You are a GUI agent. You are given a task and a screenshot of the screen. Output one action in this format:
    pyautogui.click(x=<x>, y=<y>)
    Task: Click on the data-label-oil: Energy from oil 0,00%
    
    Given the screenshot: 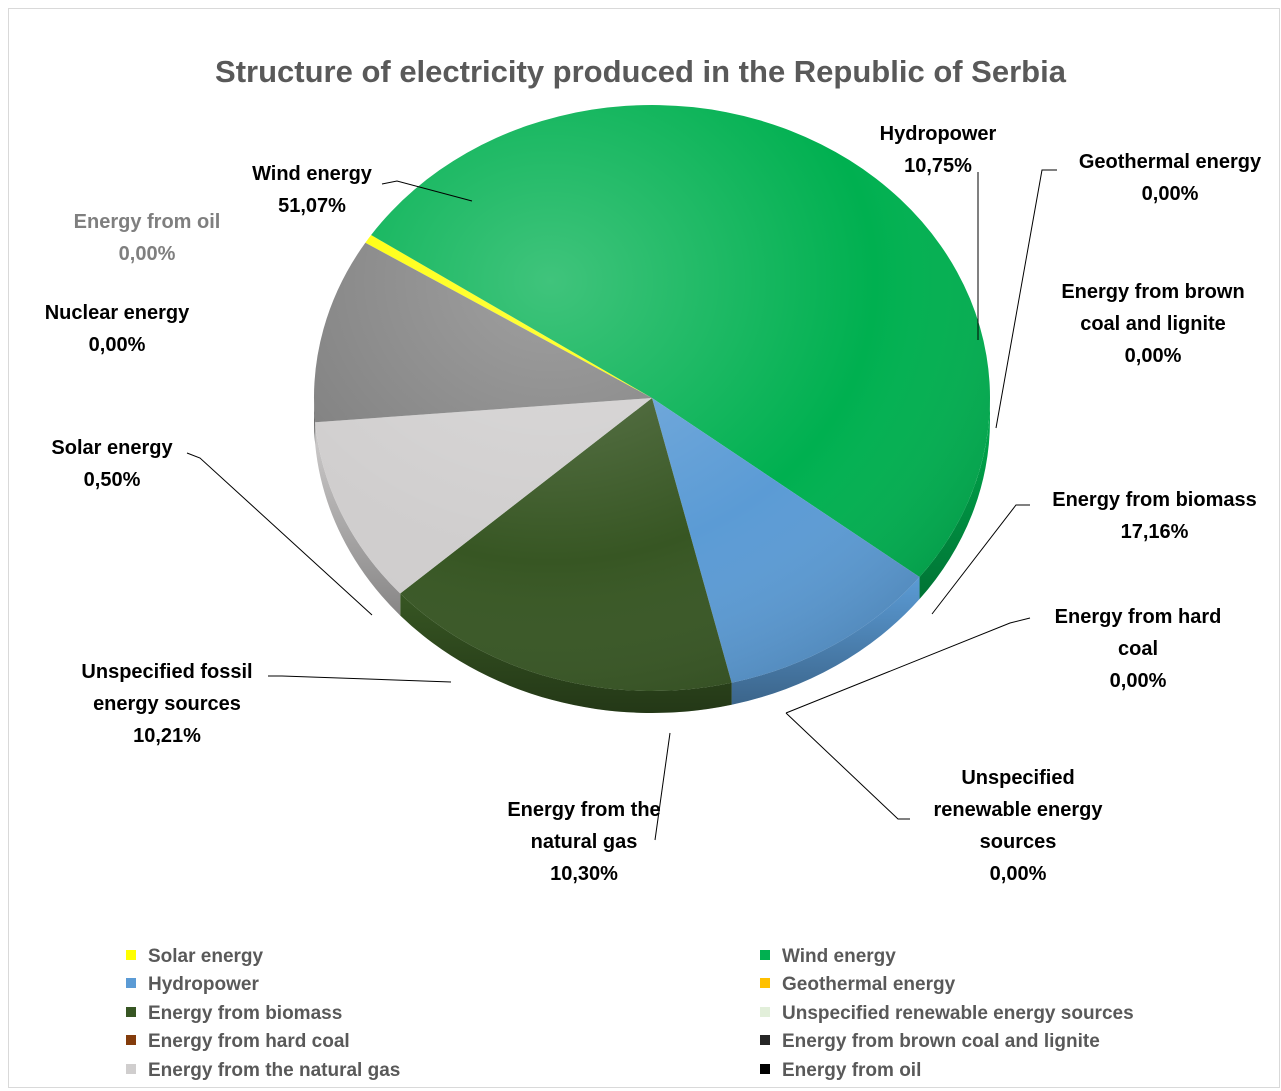 What is the action you would take?
    pyautogui.click(x=147, y=238)
    